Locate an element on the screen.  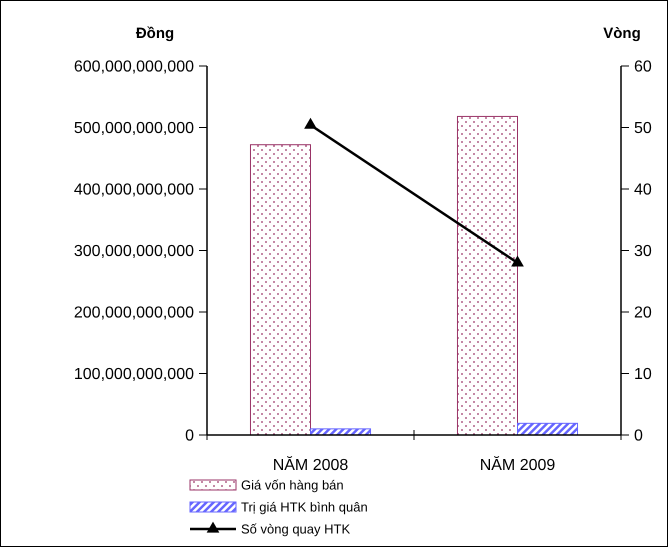
y-tick-label: 300,000,000,000 is located at coordinates (134, 251).